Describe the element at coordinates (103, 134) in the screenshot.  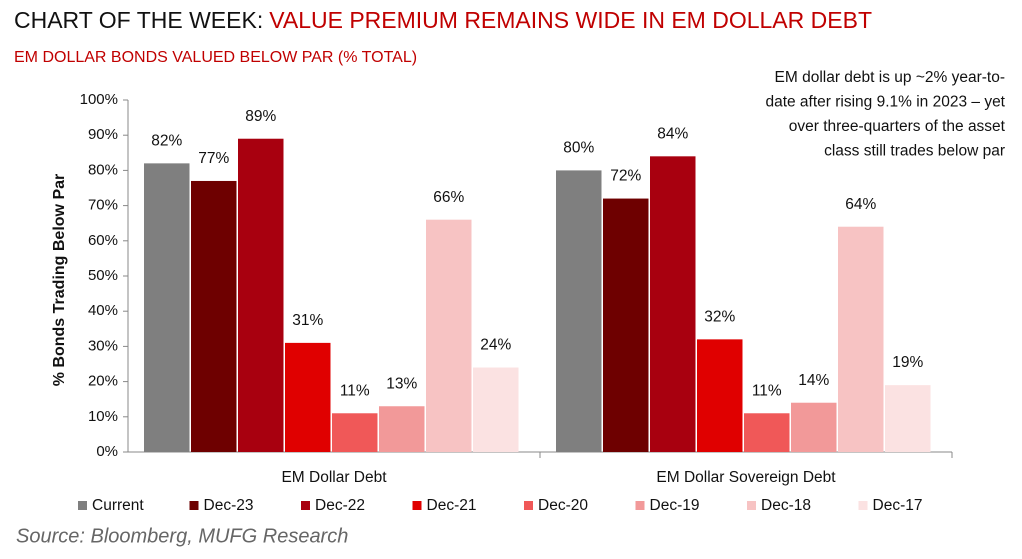
I see `y-tick-label: 90%` at that location.